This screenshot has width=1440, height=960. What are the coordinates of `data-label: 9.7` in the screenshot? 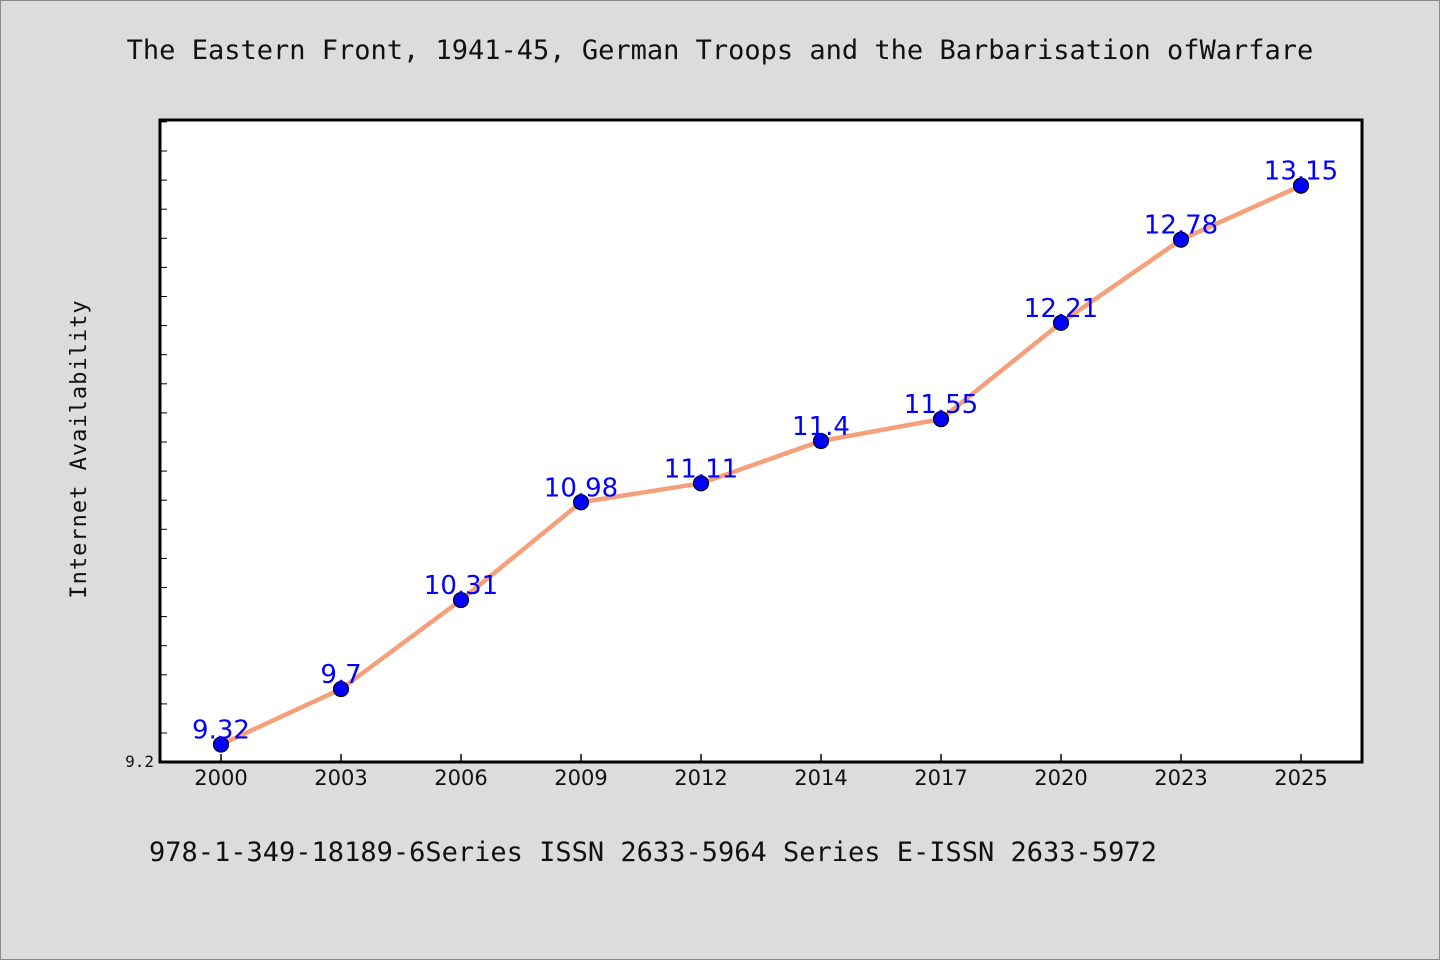 It's located at (340, 675).